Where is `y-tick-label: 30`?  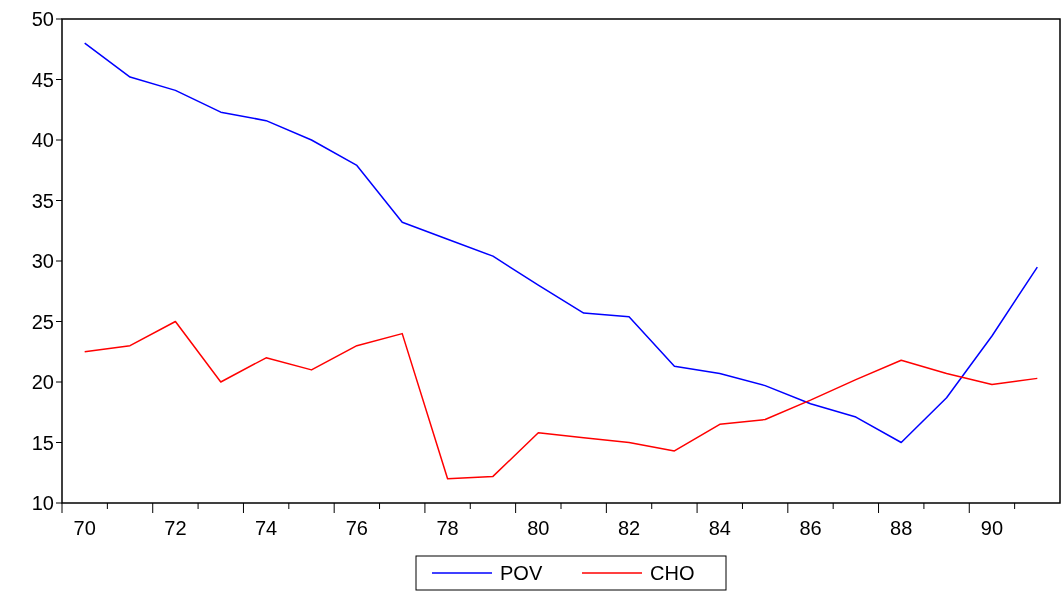
y-tick-label: 30 is located at coordinates (42, 261).